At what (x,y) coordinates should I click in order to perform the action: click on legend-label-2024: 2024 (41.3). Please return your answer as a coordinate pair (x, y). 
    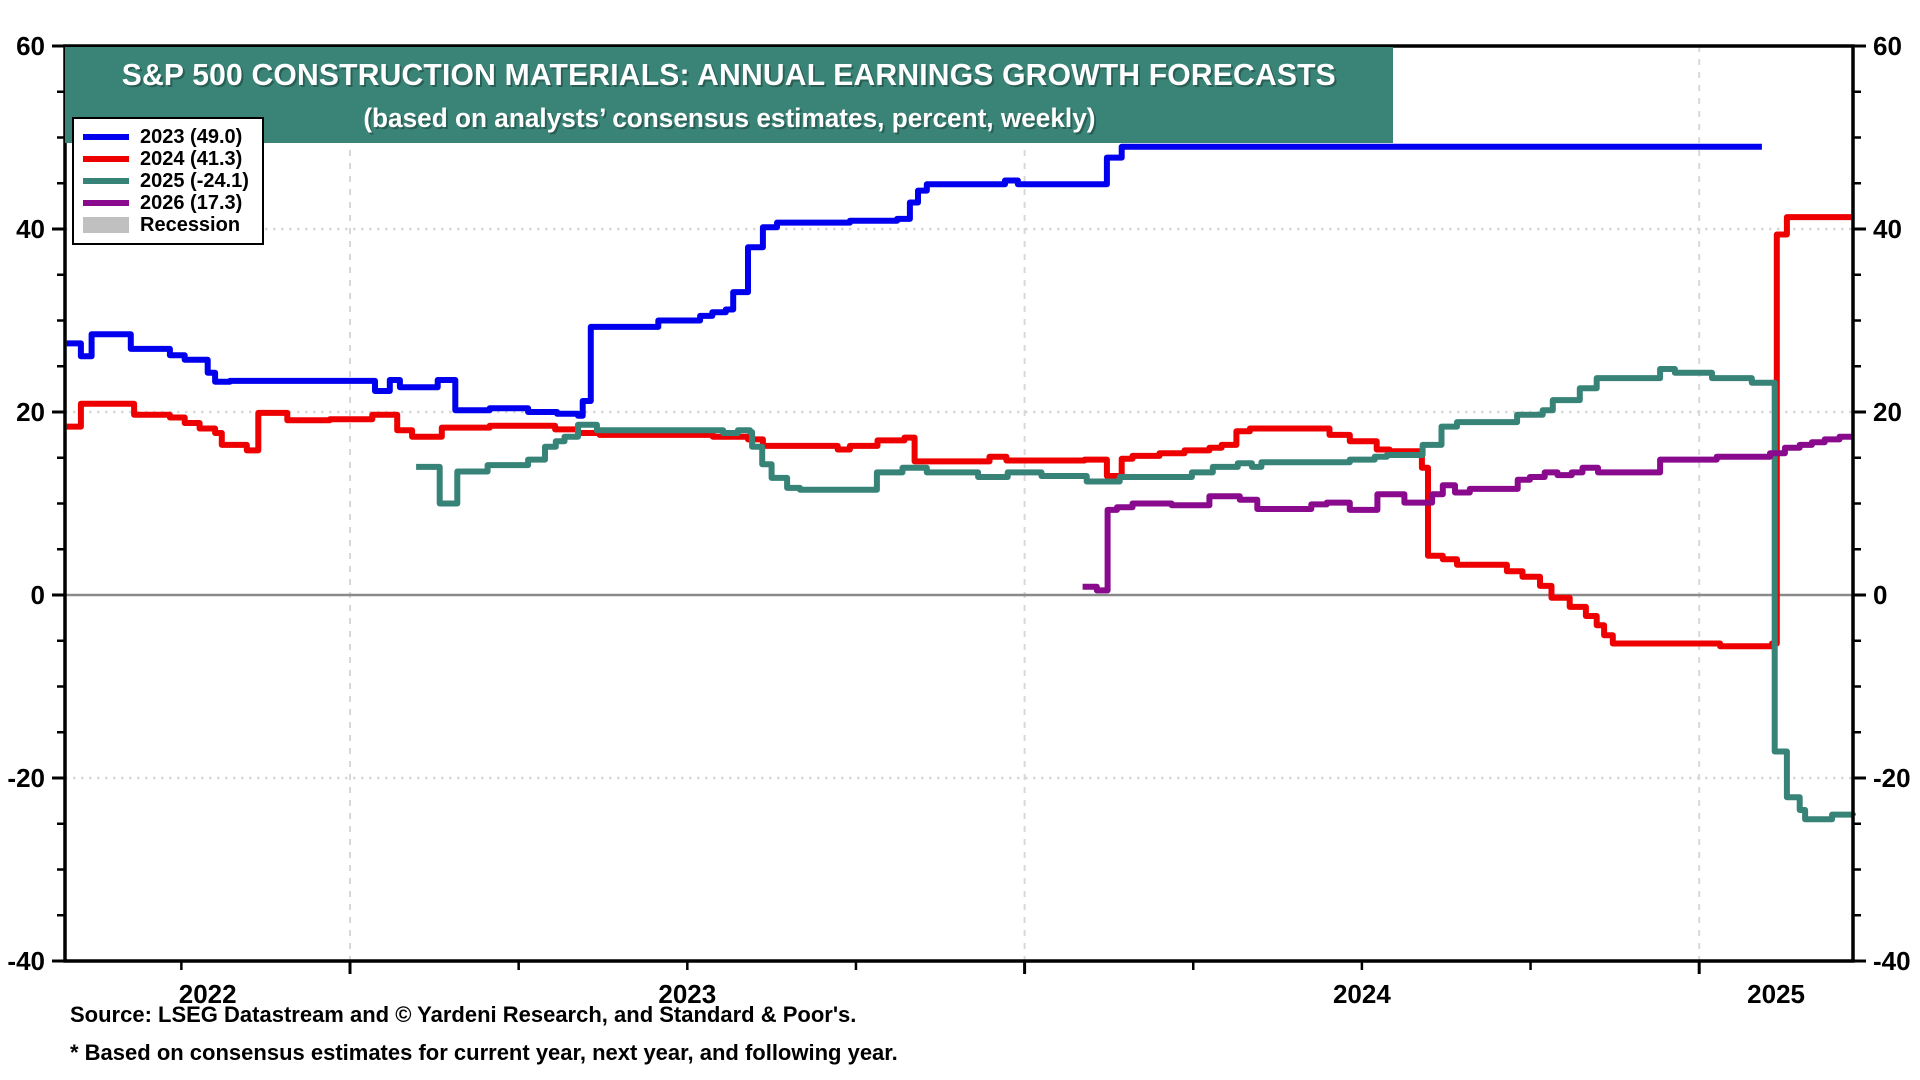
    Looking at the image, I should click on (191, 159).